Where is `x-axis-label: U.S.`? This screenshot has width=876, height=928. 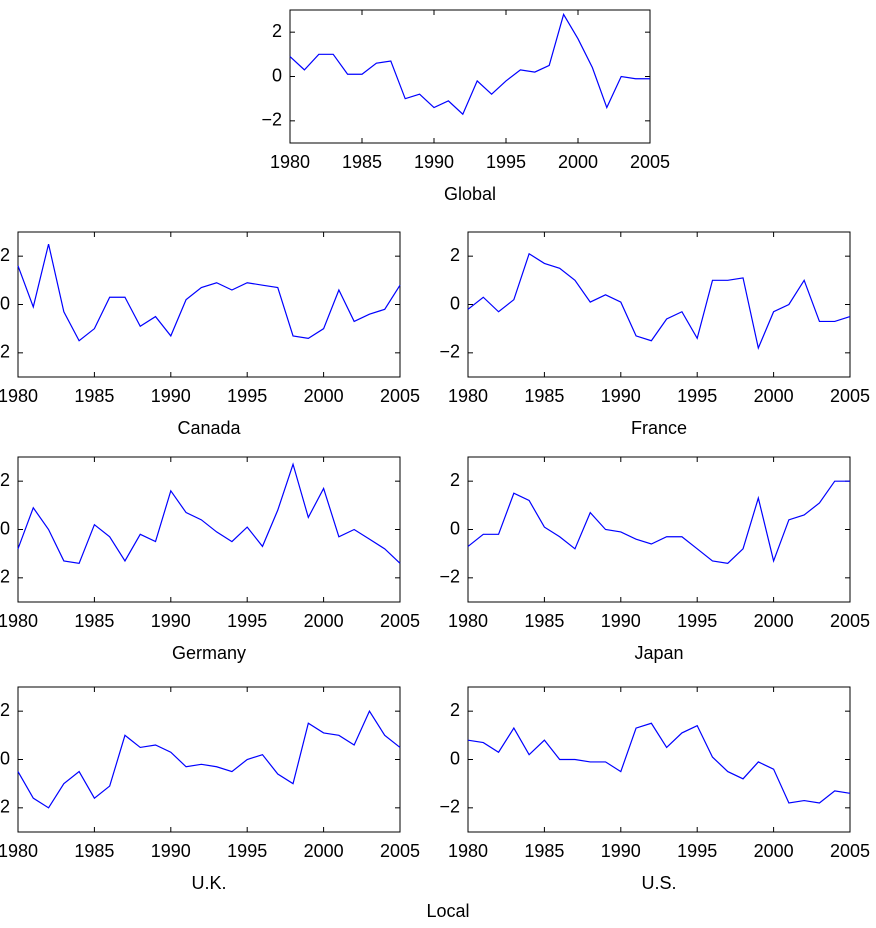 x-axis-label: U.S. is located at coordinates (658, 883).